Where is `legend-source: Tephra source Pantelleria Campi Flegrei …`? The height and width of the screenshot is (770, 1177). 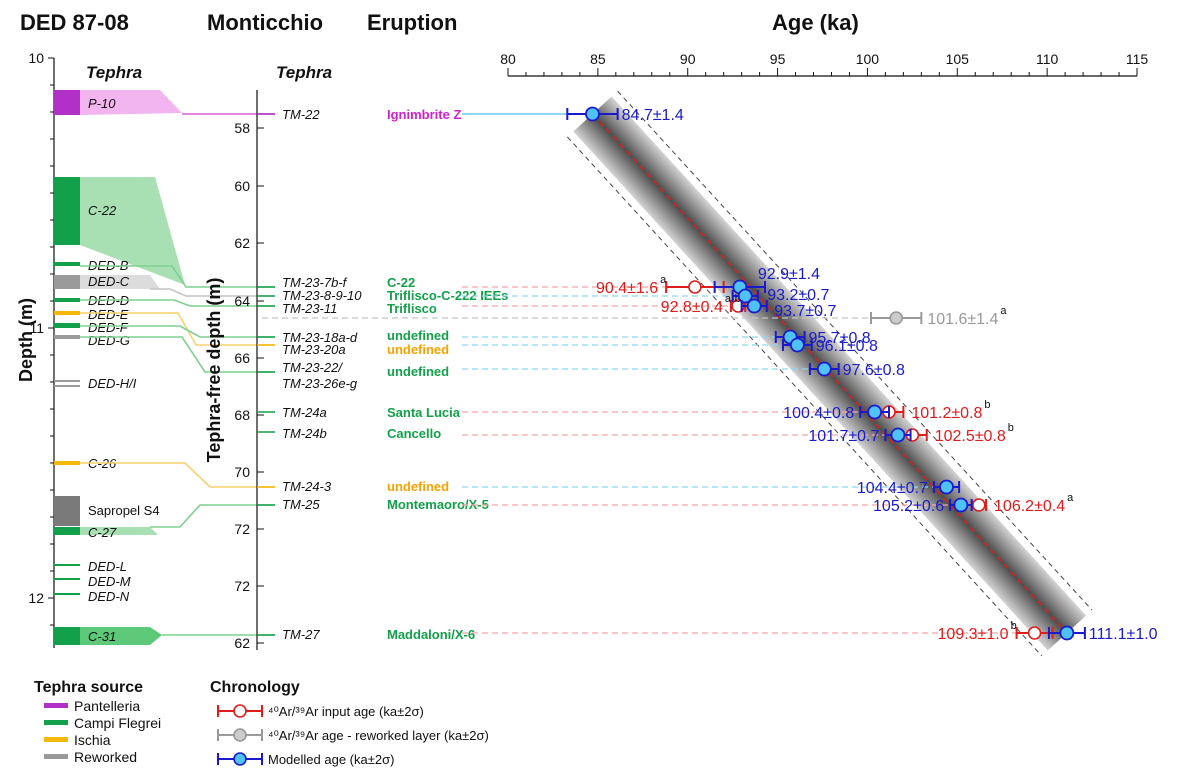
legend-source: Tephra source Pantelleria Campi Flegrei … is located at coordinates (97, 722).